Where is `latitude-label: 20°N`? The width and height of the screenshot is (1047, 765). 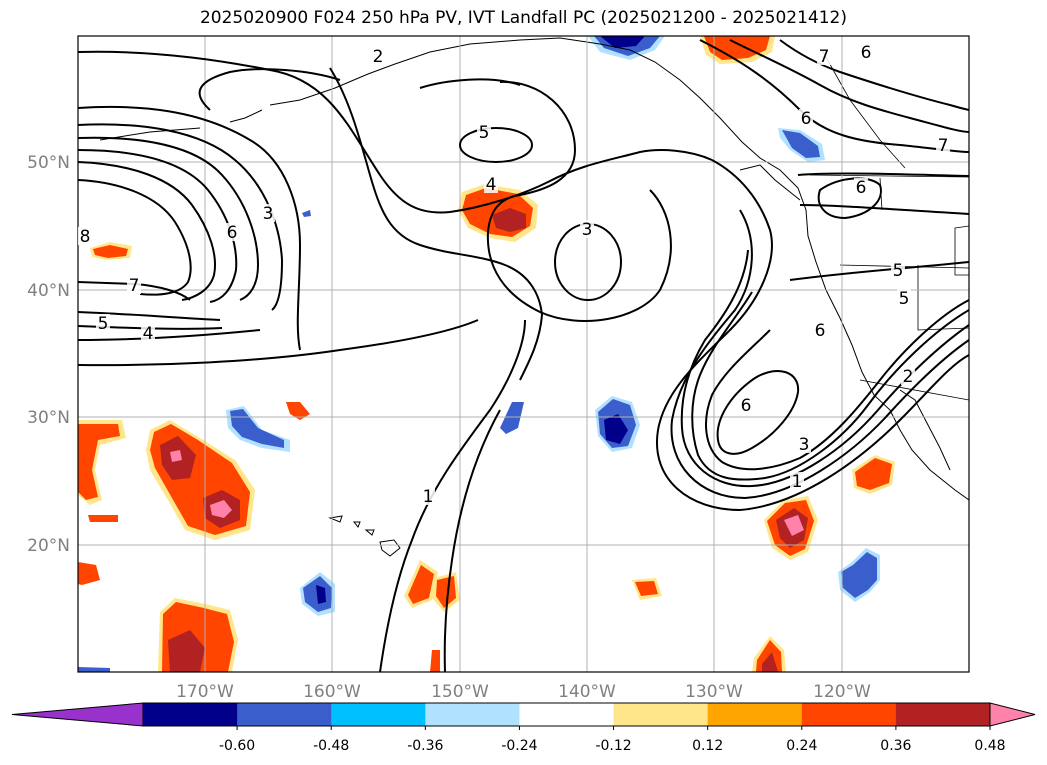
latitude-label: 20°N is located at coordinates (48, 546).